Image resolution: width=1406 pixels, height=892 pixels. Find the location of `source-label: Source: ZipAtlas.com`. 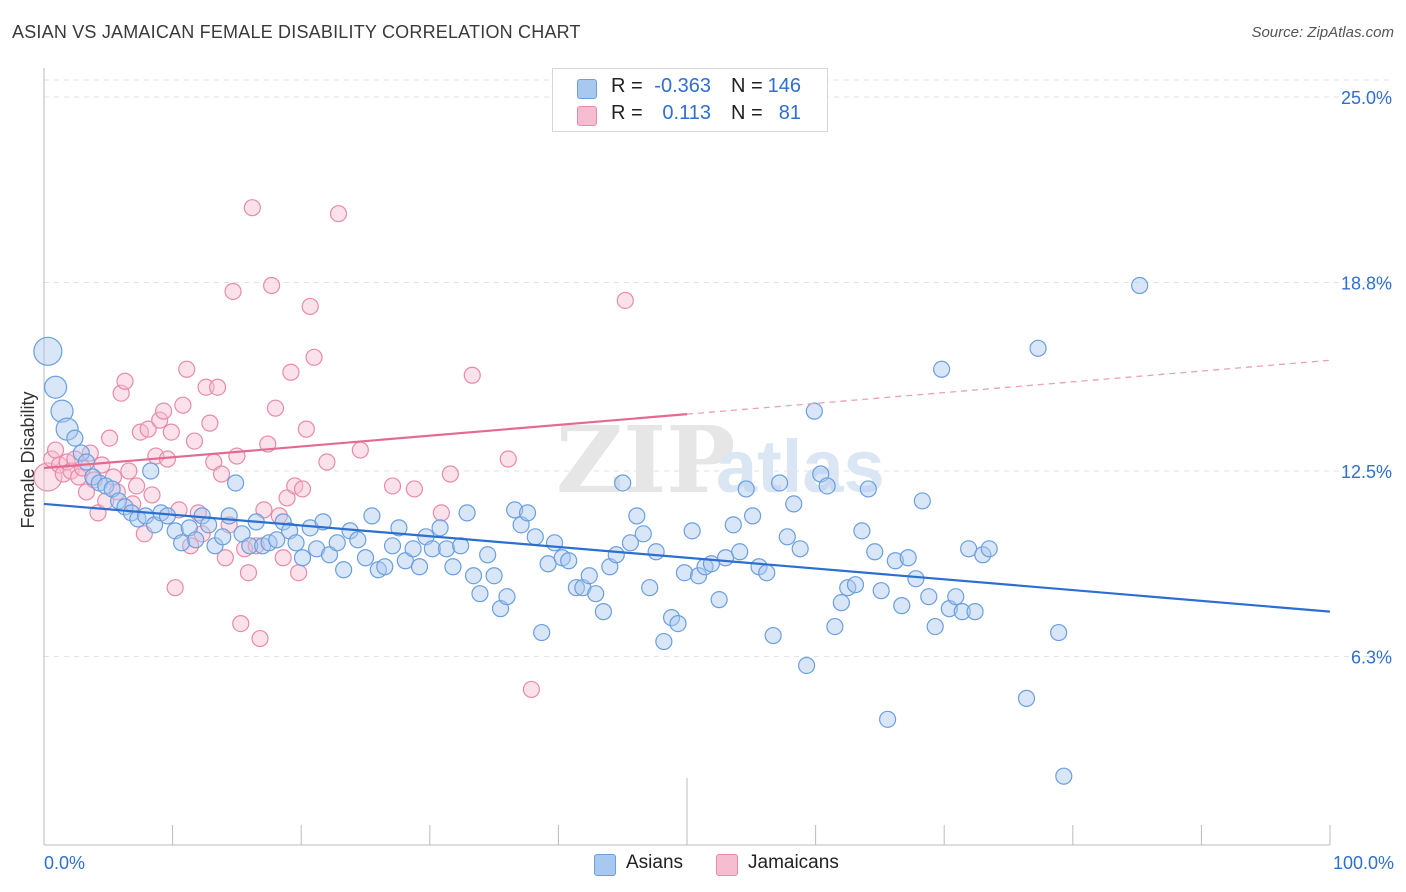

source-label: Source: ZipAtlas.com is located at coordinates (1322, 32).